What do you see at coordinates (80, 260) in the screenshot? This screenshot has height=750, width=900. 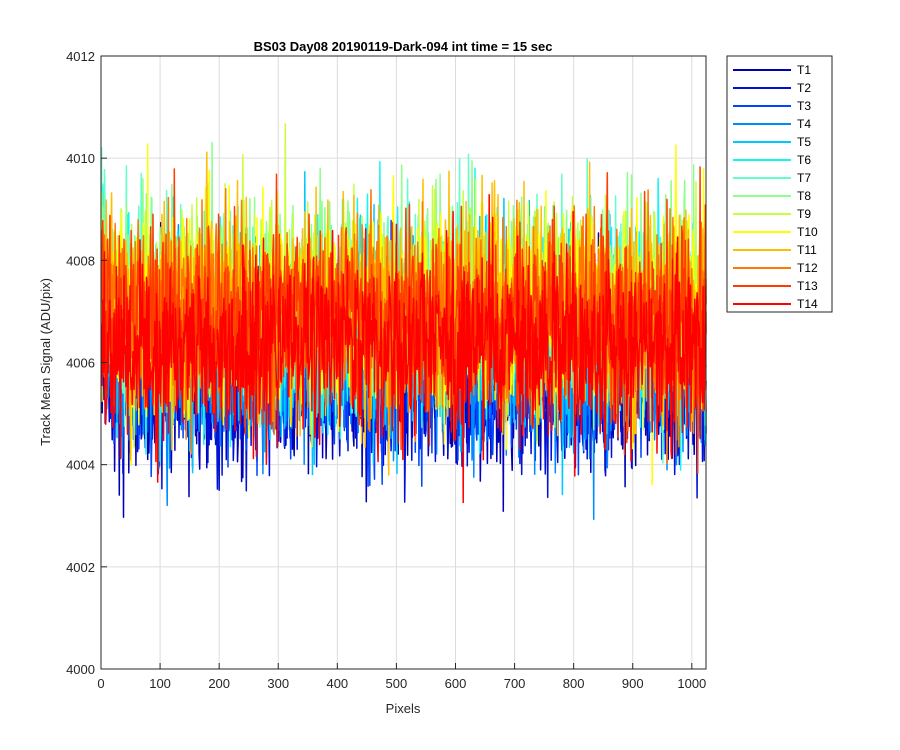 I see `y-tick-label: 4008` at bounding box center [80, 260].